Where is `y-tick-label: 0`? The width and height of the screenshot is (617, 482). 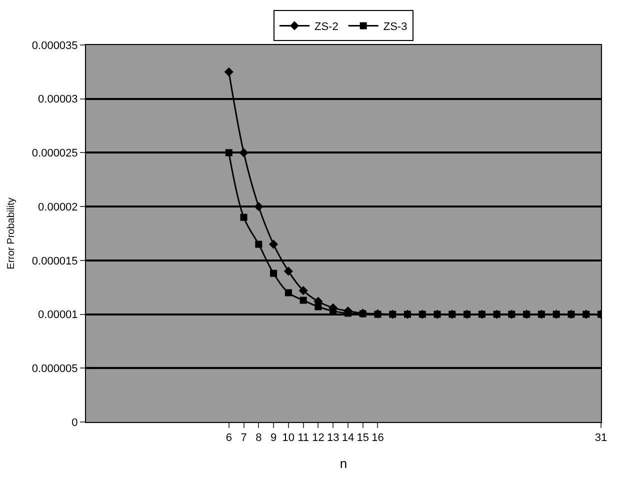 y-tick-label: 0 is located at coordinates (75, 422).